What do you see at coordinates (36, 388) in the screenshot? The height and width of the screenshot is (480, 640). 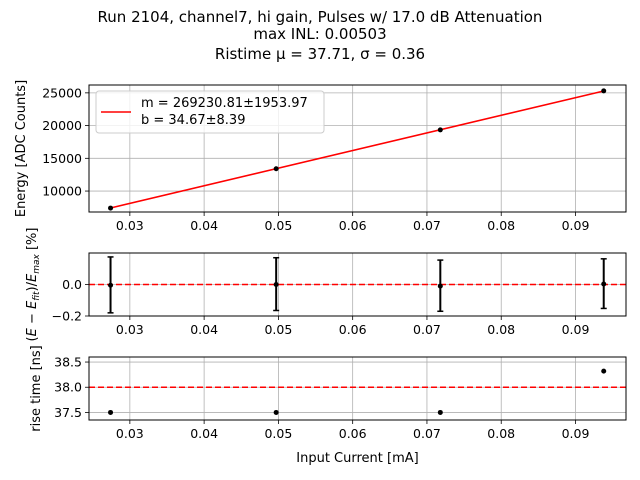 I see `risetime-y-axis-label: rise time [ns]` at bounding box center [36, 388].